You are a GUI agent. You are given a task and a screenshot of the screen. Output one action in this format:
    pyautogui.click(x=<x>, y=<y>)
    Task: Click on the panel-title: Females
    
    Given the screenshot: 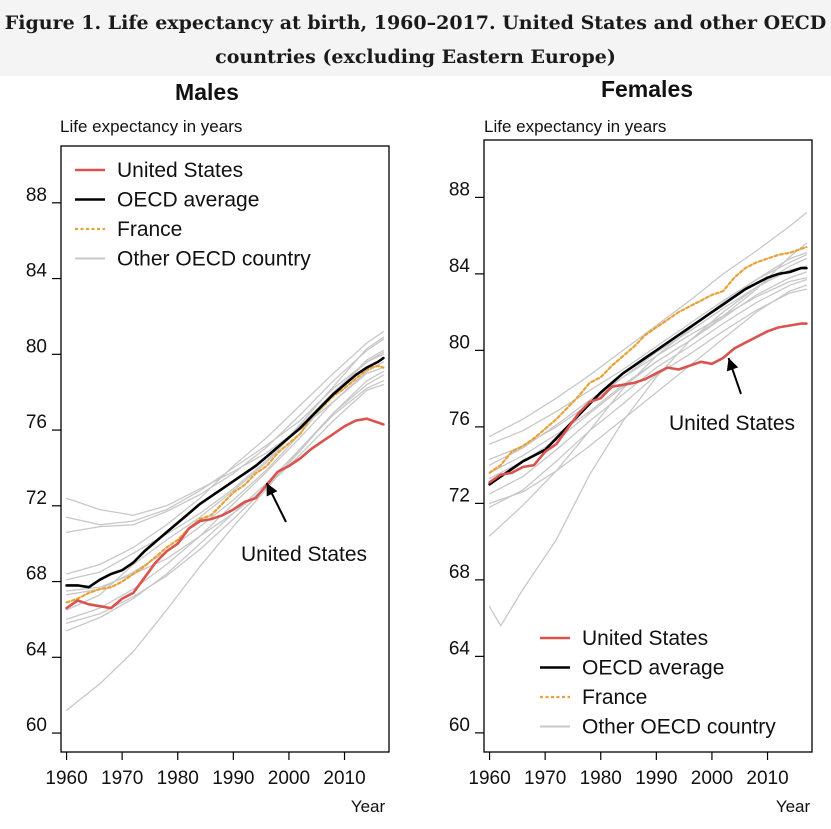 What is the action you would take?
    pyautogui.click(x=647, y=89)
    